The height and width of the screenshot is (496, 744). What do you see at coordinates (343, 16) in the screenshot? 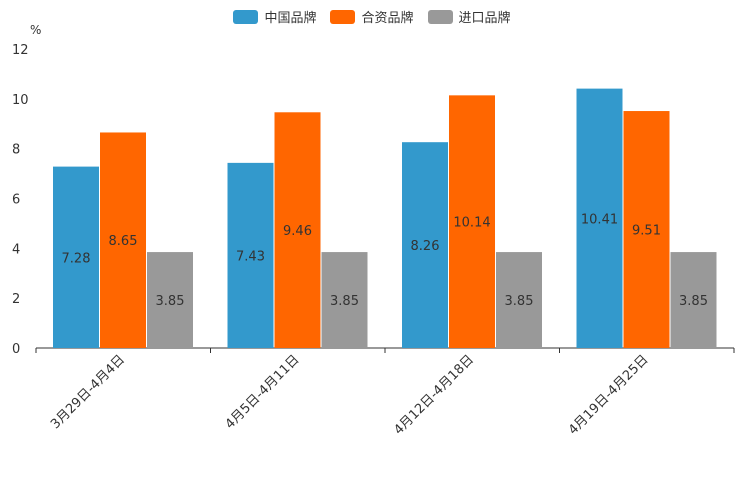
I see `legend-swatch-jv` at bounding box center [343, 16].